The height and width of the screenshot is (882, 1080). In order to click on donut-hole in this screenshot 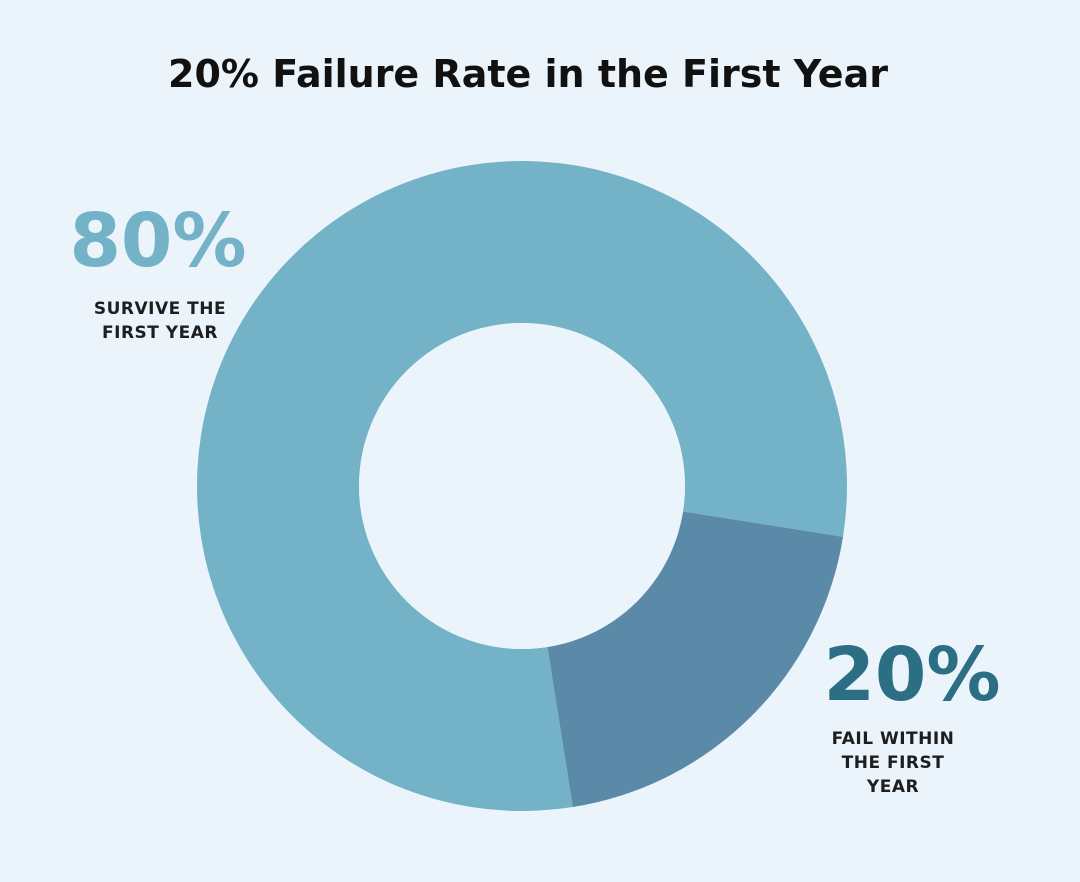, I will do `click(522, 486)`.